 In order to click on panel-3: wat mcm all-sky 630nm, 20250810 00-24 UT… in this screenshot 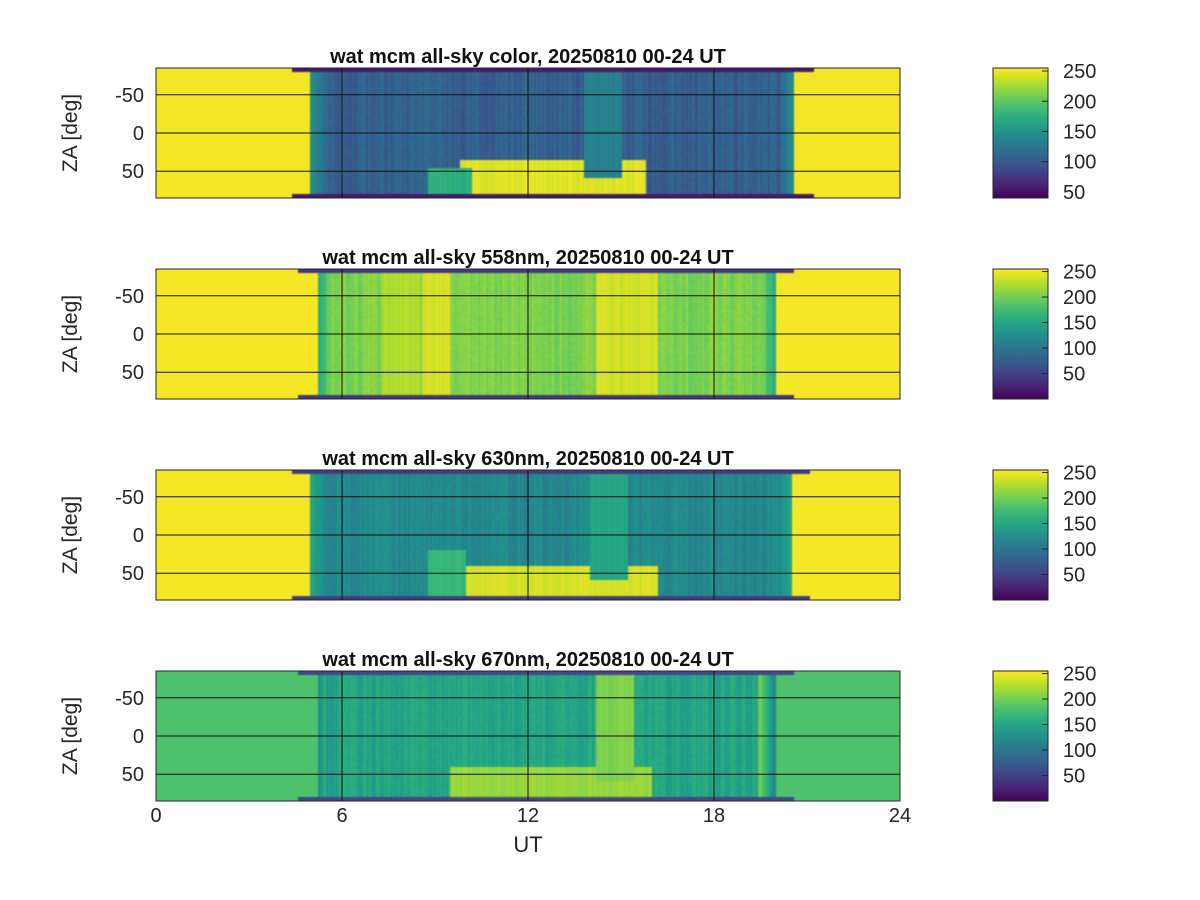, I will do `click(577, 524)`.